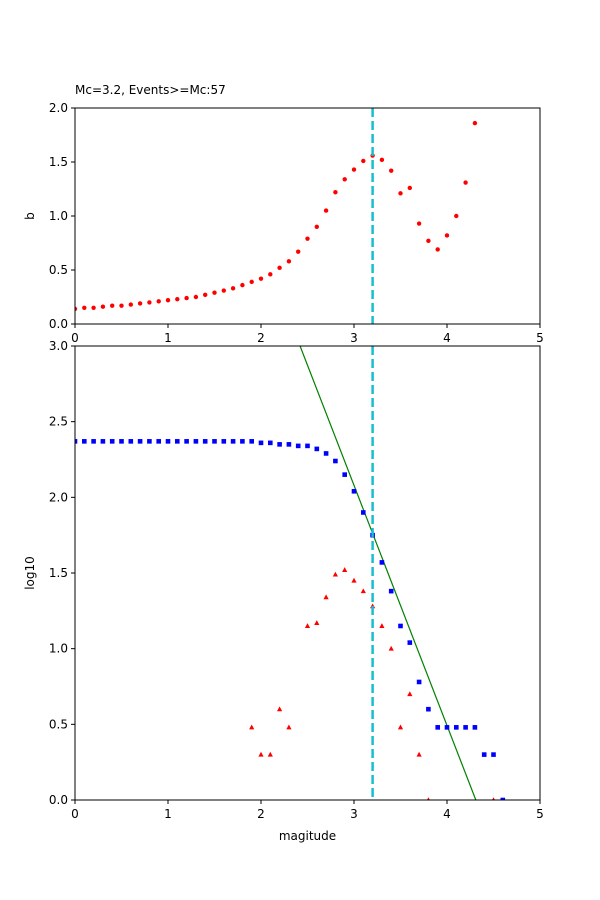 The image size is (600, 900). What do you see at coordinates (75, 814) in the screenshot?
I see `bottom-x-tick-label: 0` at bounding box center [75, 814].